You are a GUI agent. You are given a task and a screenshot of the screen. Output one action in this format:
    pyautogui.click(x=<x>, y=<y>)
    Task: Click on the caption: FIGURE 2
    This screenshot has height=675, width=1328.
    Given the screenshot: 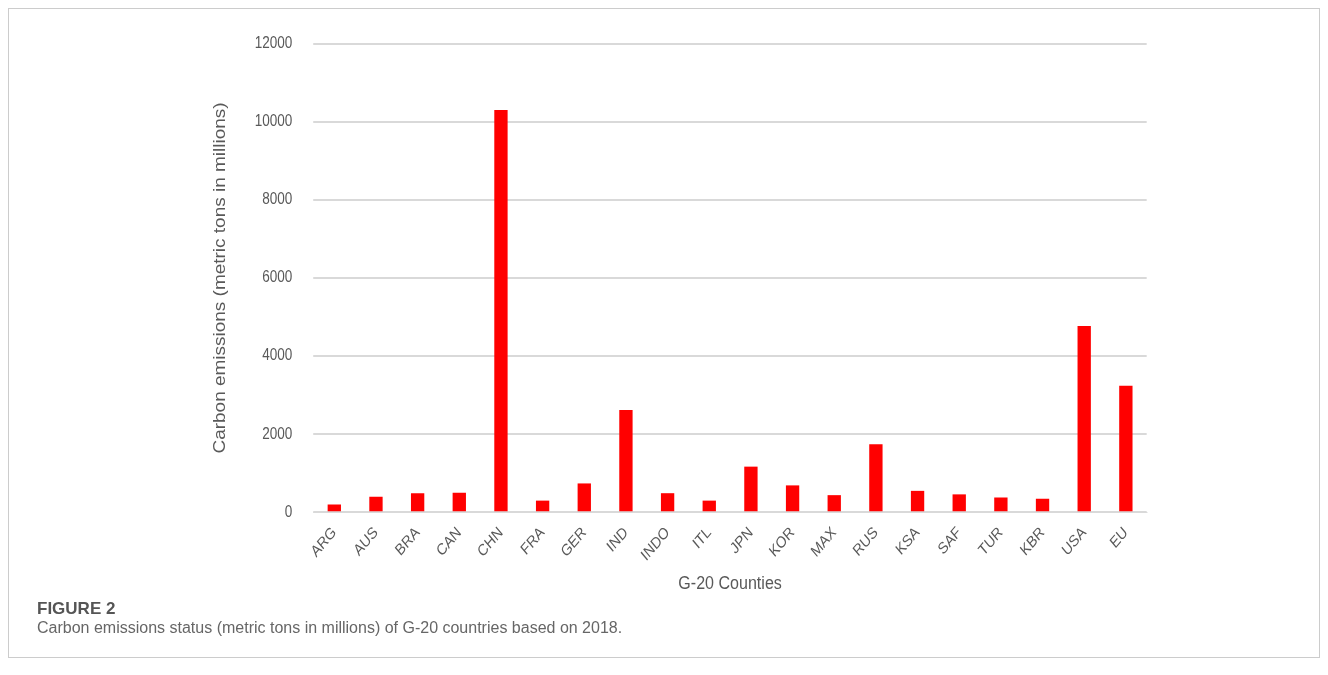 What is the action you would take?
    pyautogui.click(x=77, y=609)
    